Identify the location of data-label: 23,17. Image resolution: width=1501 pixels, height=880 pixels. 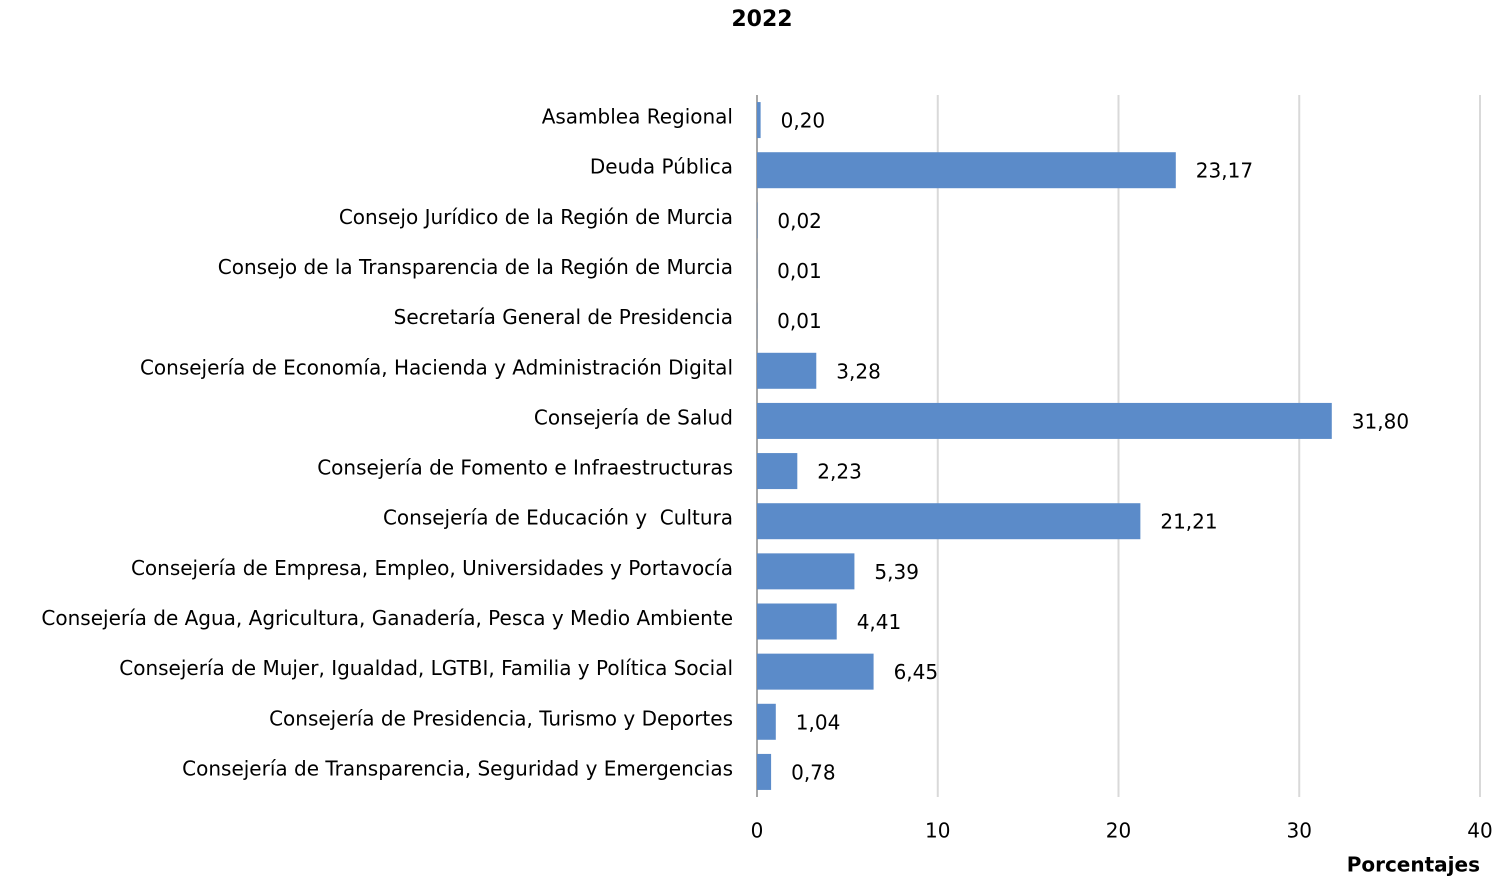
(1224, 171).